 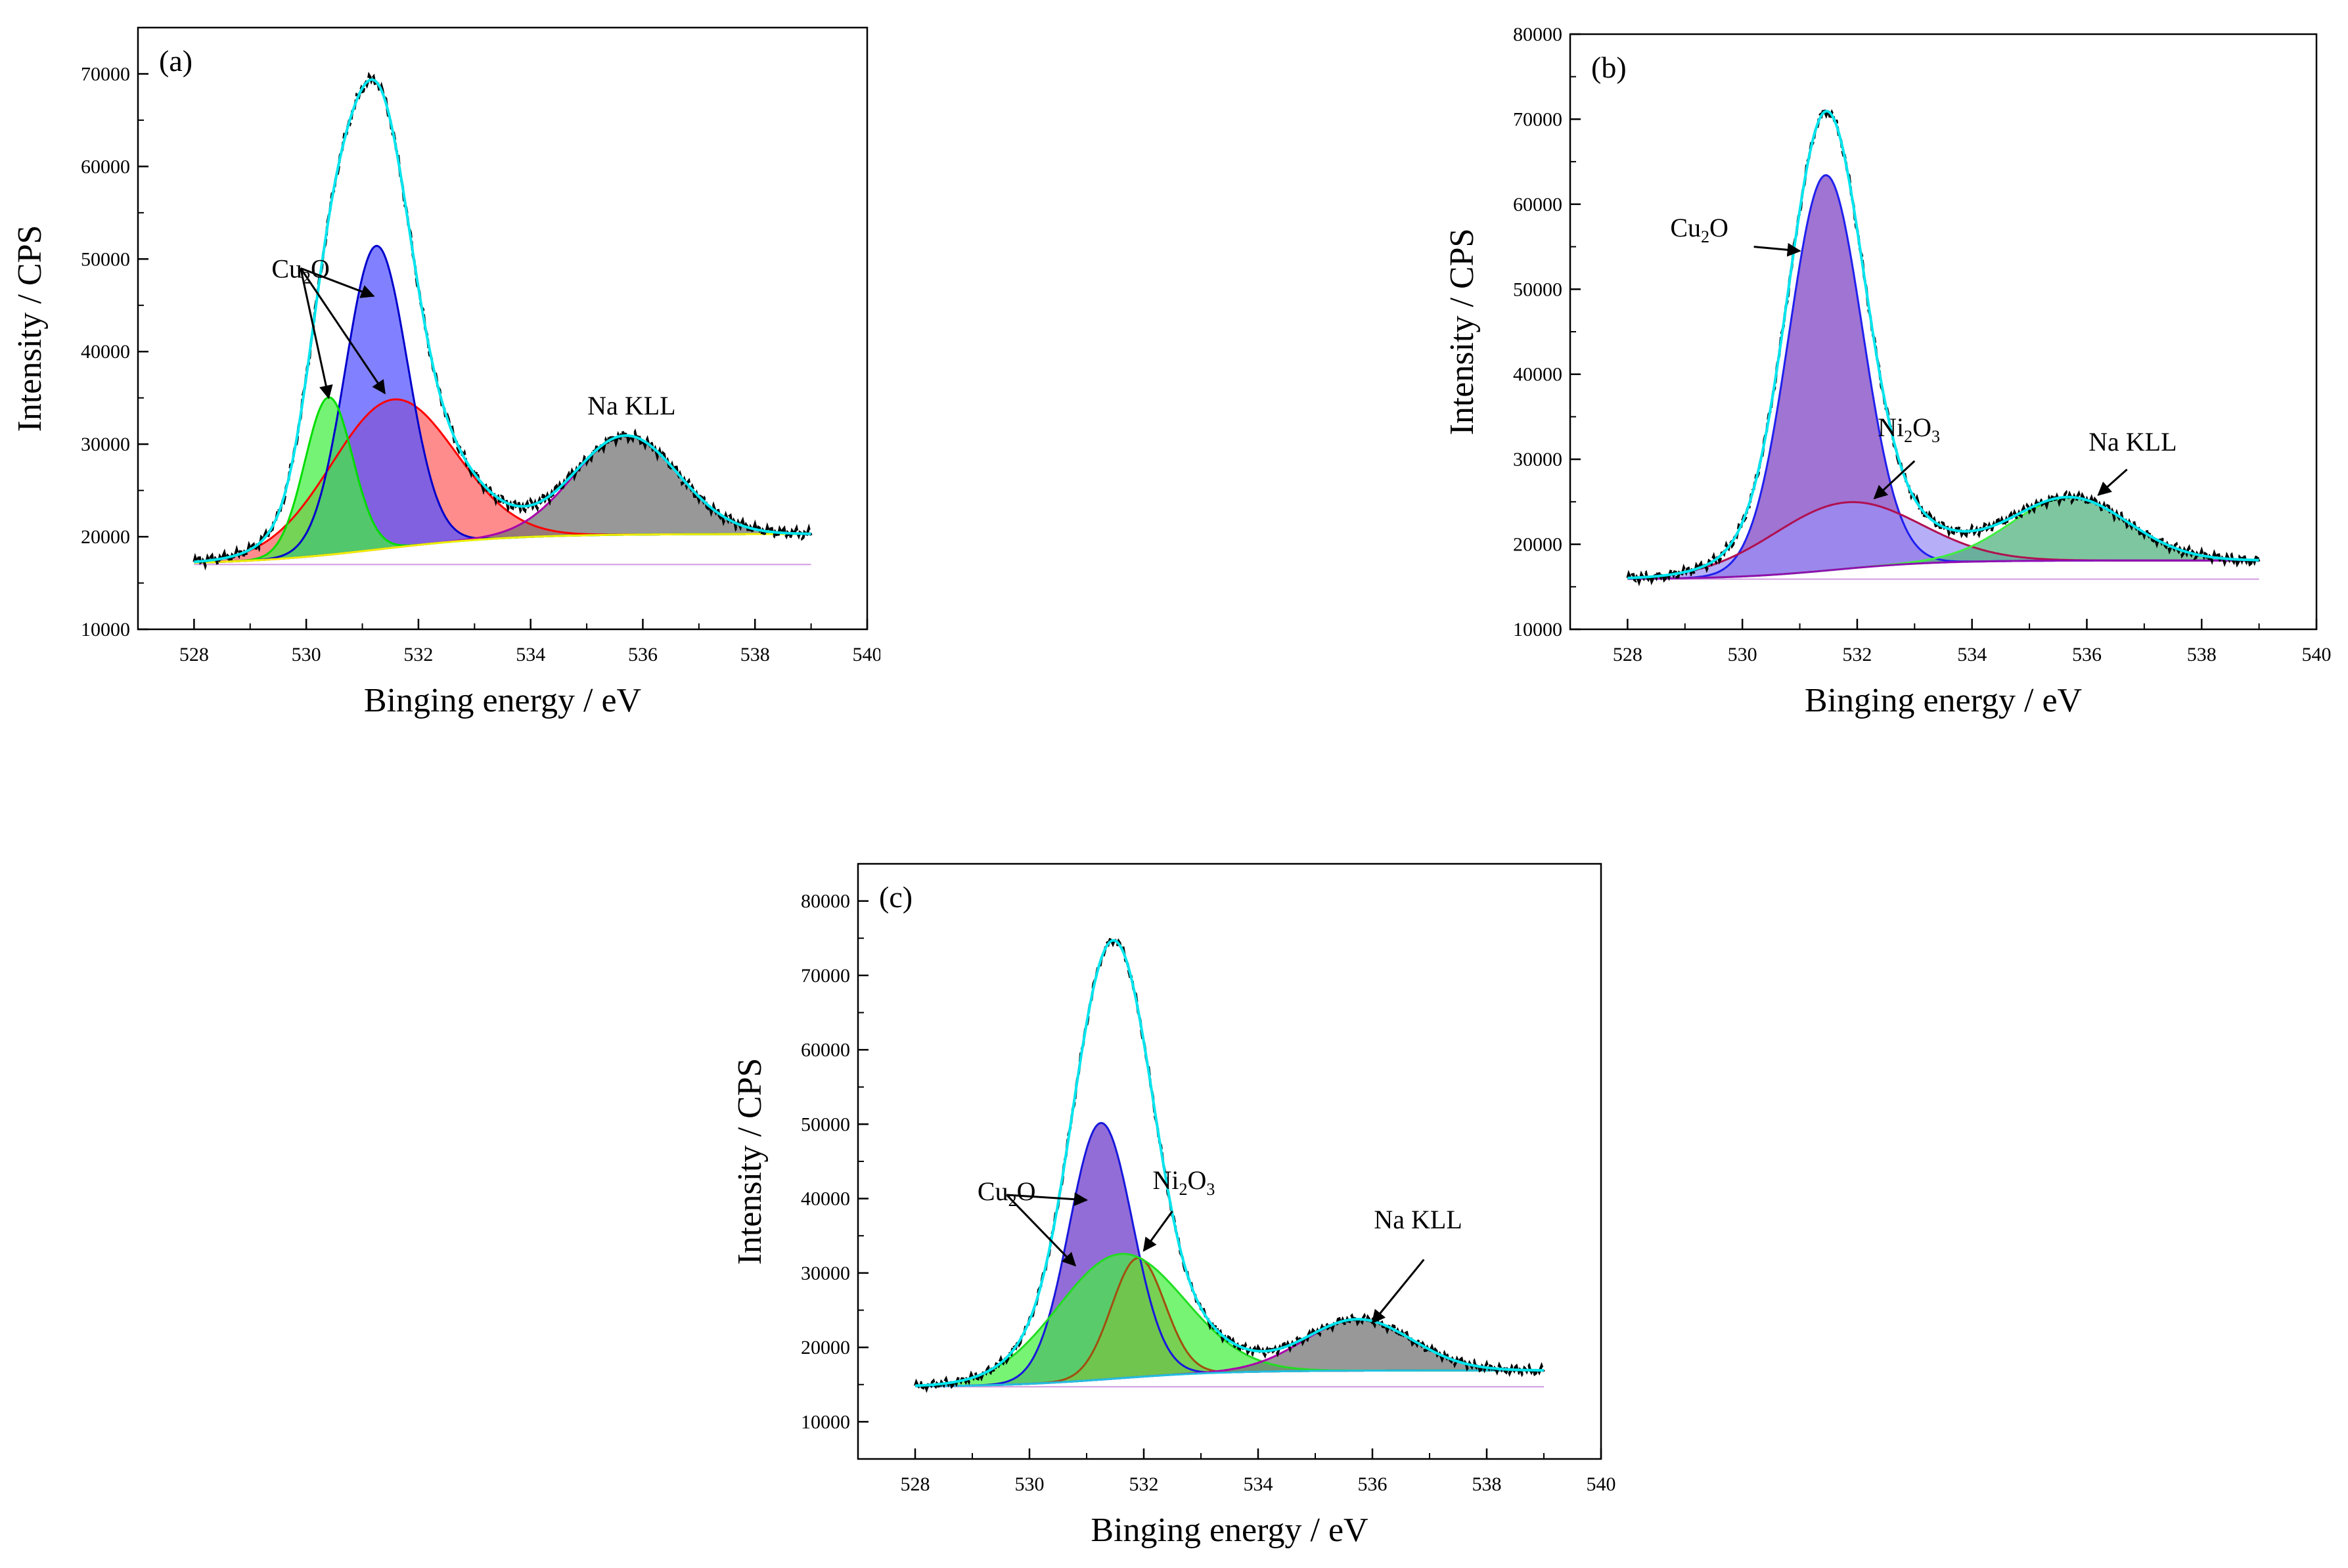 What do you see at coordinates (1609, 67) in the screenshot?
I see `panel-label: (b)` at bounding box center [1609, 67].